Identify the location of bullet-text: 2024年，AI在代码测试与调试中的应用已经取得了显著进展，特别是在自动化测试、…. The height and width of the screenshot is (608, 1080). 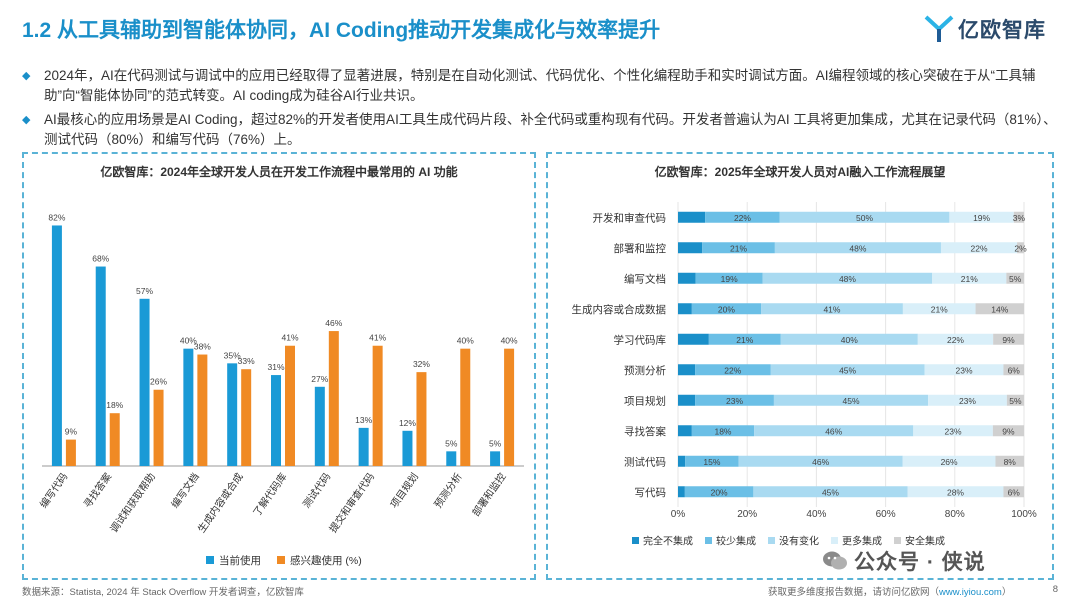
(540, 85).